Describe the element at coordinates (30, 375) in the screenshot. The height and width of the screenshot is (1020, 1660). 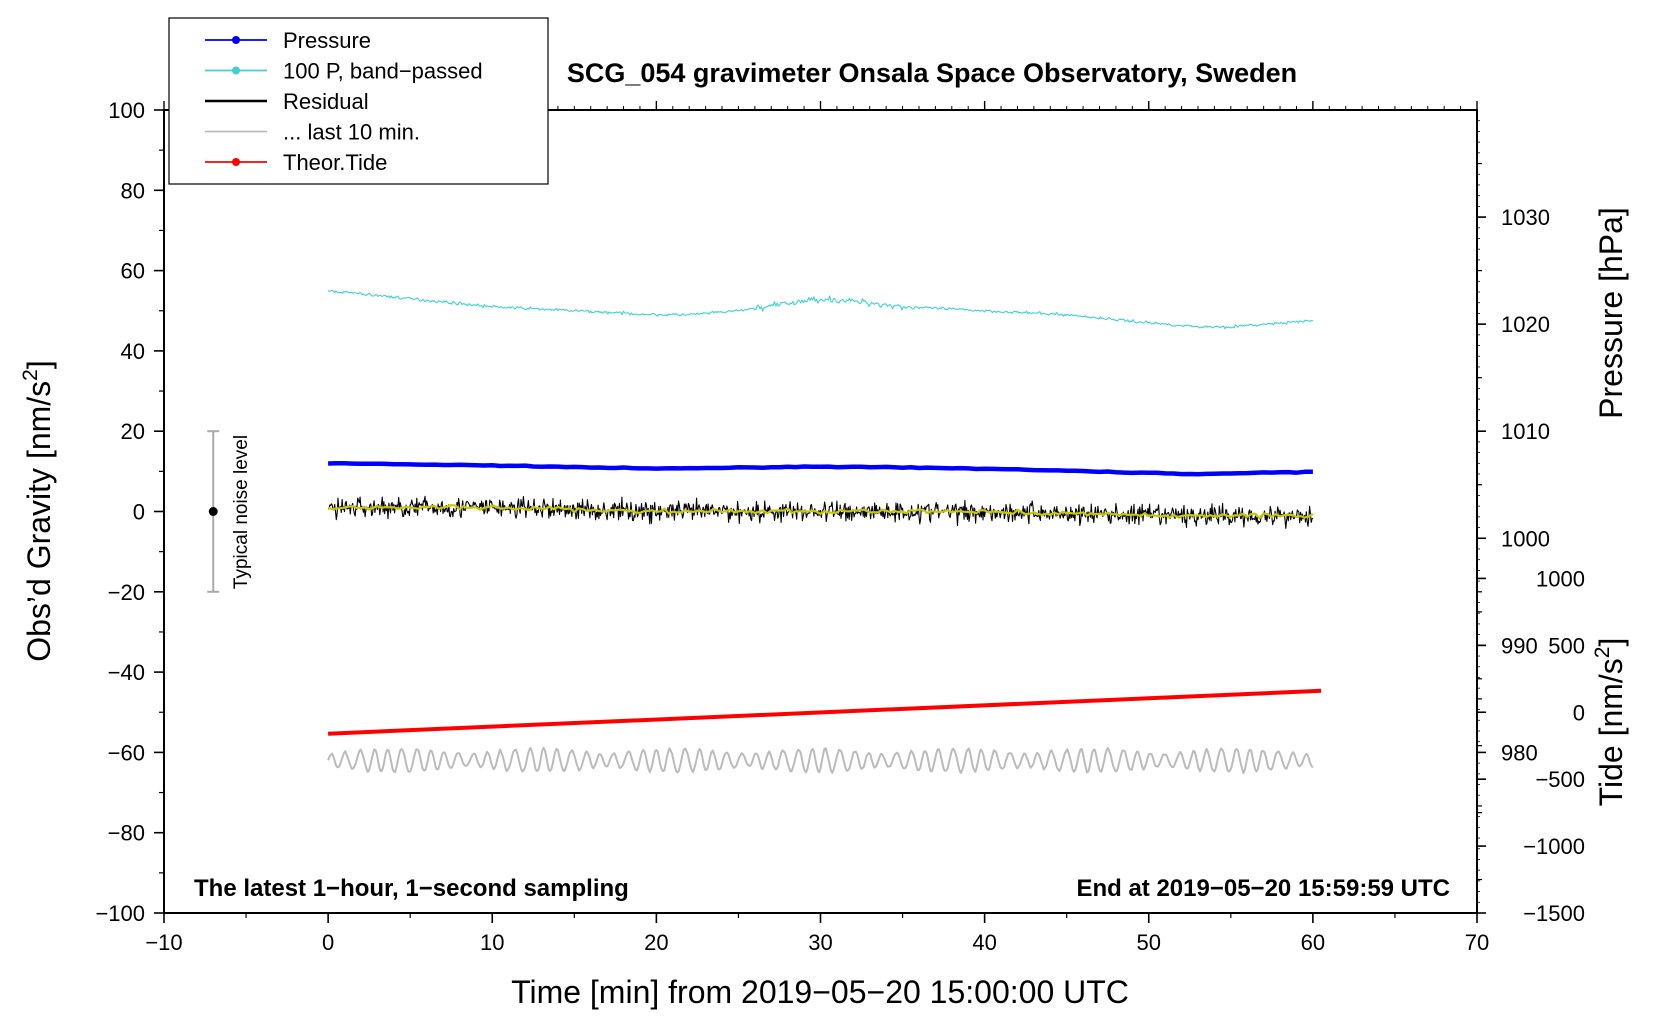
I see `y-axis-label-left-sup: 2` at that location.